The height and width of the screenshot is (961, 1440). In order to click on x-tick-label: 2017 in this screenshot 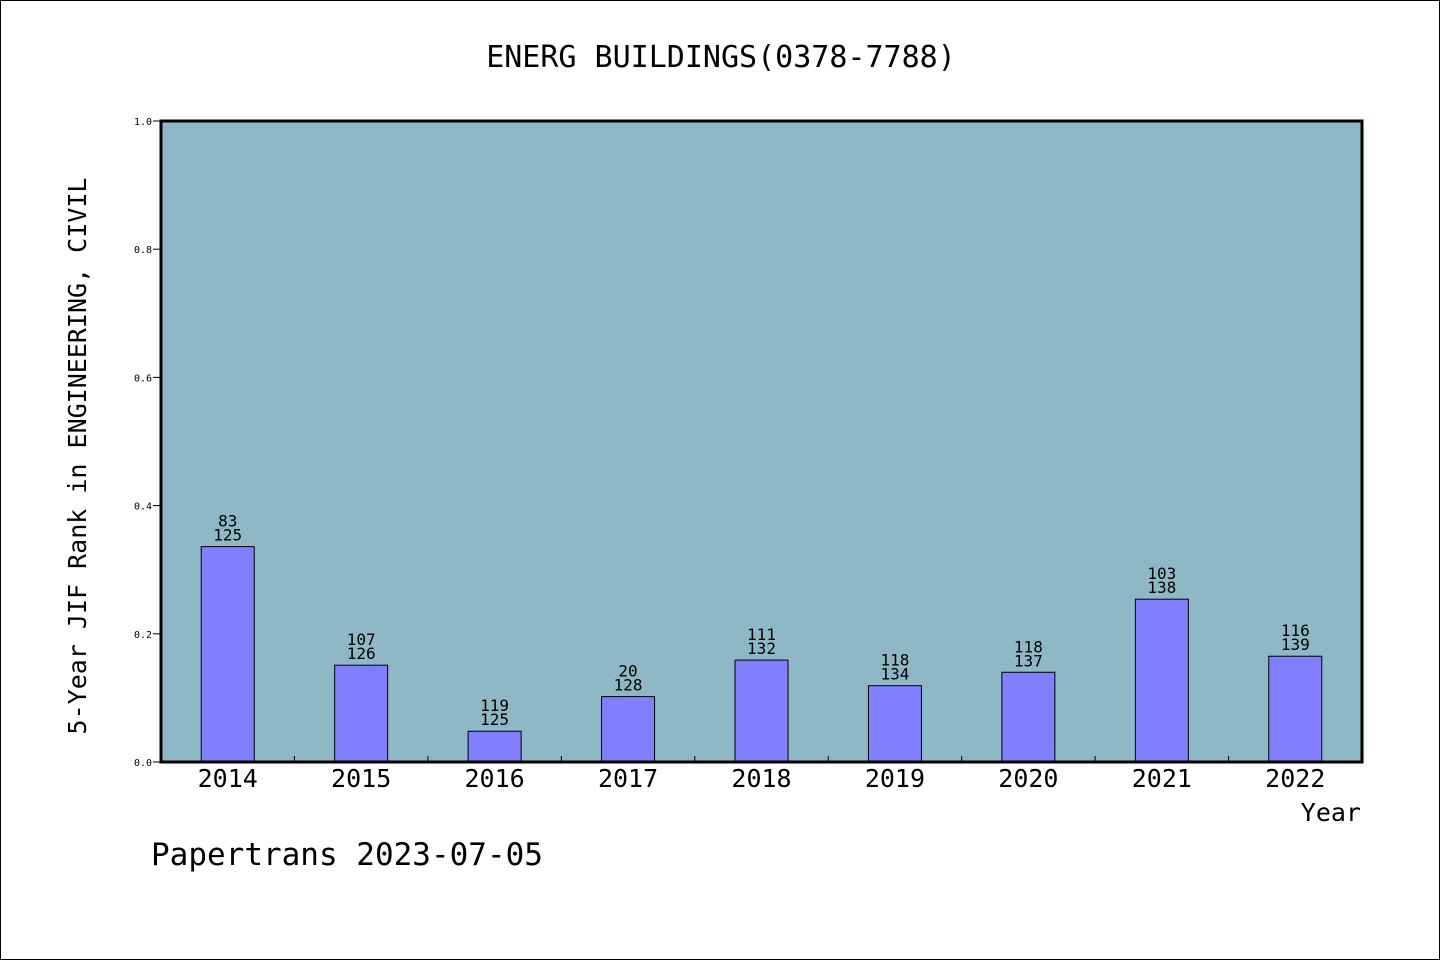, I will do `click(628, 778)`.